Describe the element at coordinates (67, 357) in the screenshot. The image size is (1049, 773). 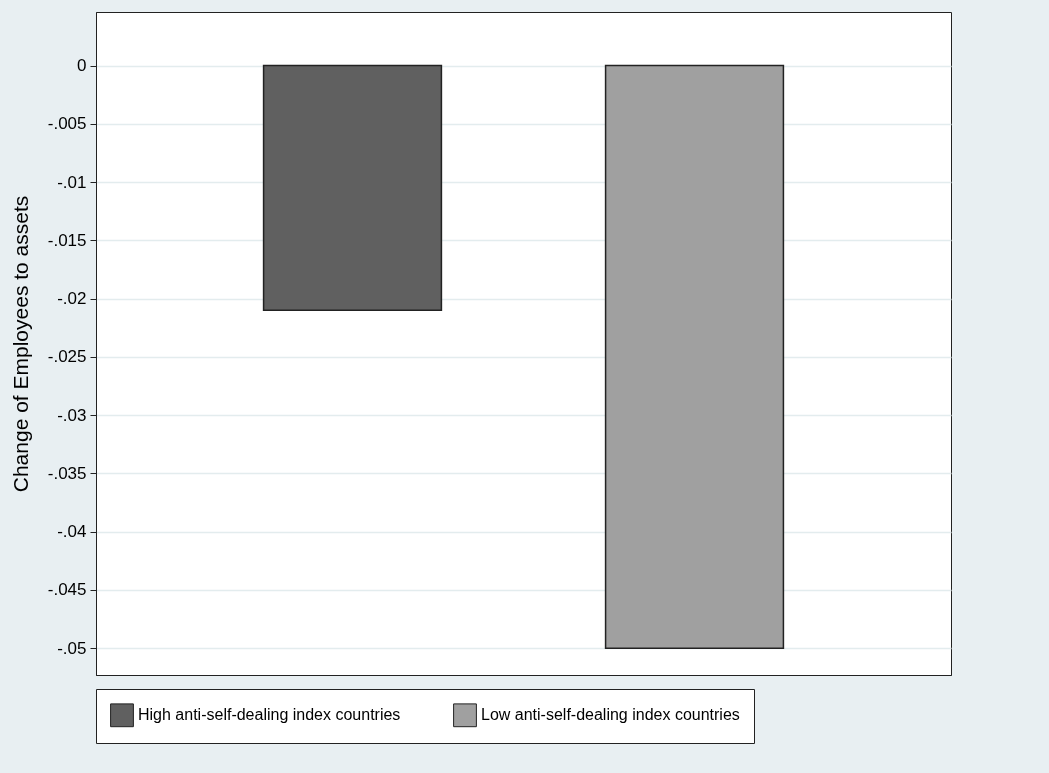
I see `y-tick-label: -.025` at that location.